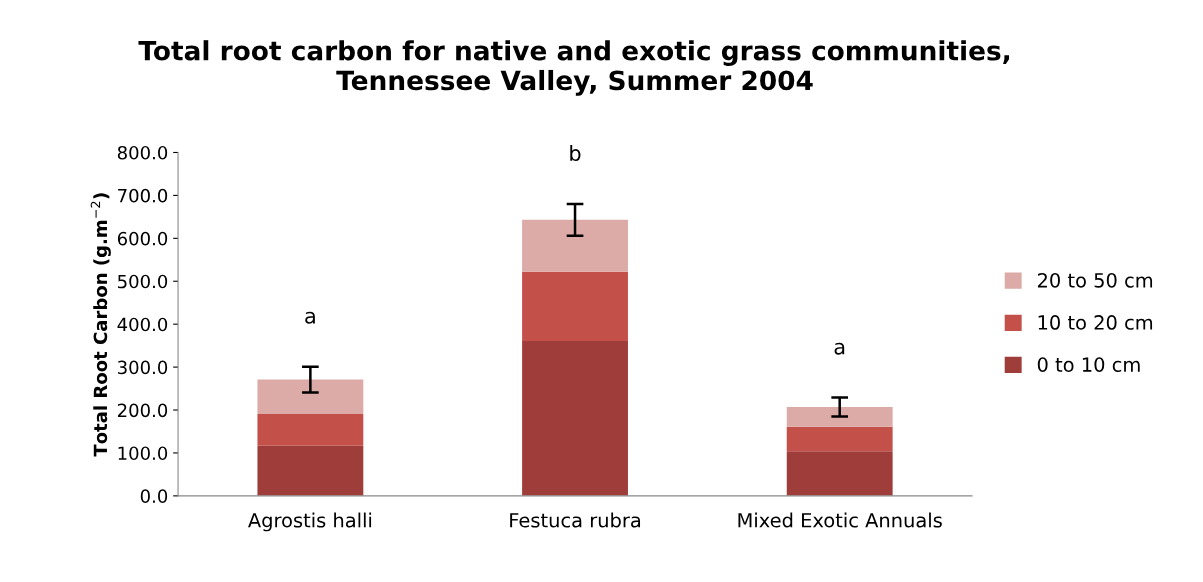  What do you see at coordinates (142, 410) in the screenshot?
I see `y-tick-label: 200.0` at bounding box center [142, 410].